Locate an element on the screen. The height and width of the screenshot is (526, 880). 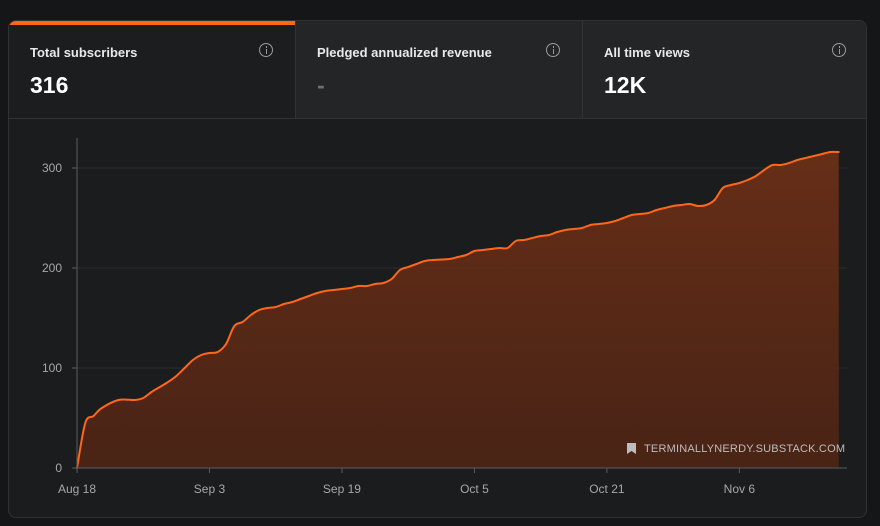
stat-label: Pledged annualized revenue is located at coordinates (404, 52).